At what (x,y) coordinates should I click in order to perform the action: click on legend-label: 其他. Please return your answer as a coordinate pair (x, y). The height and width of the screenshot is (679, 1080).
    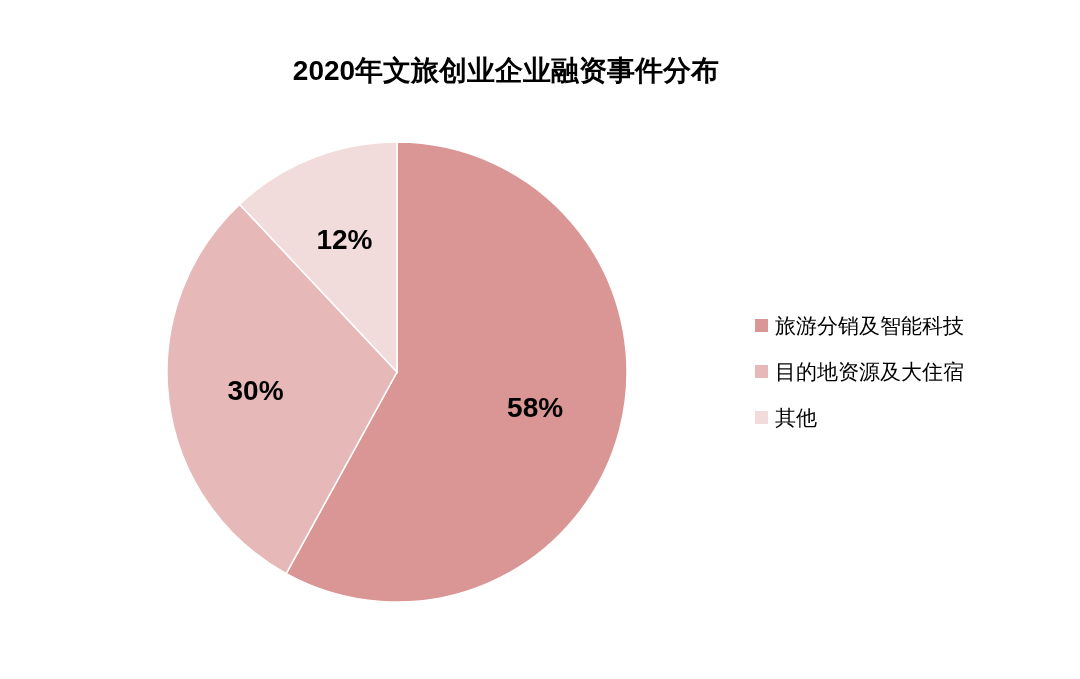
    Looking at the image, I should click on (796, 417).